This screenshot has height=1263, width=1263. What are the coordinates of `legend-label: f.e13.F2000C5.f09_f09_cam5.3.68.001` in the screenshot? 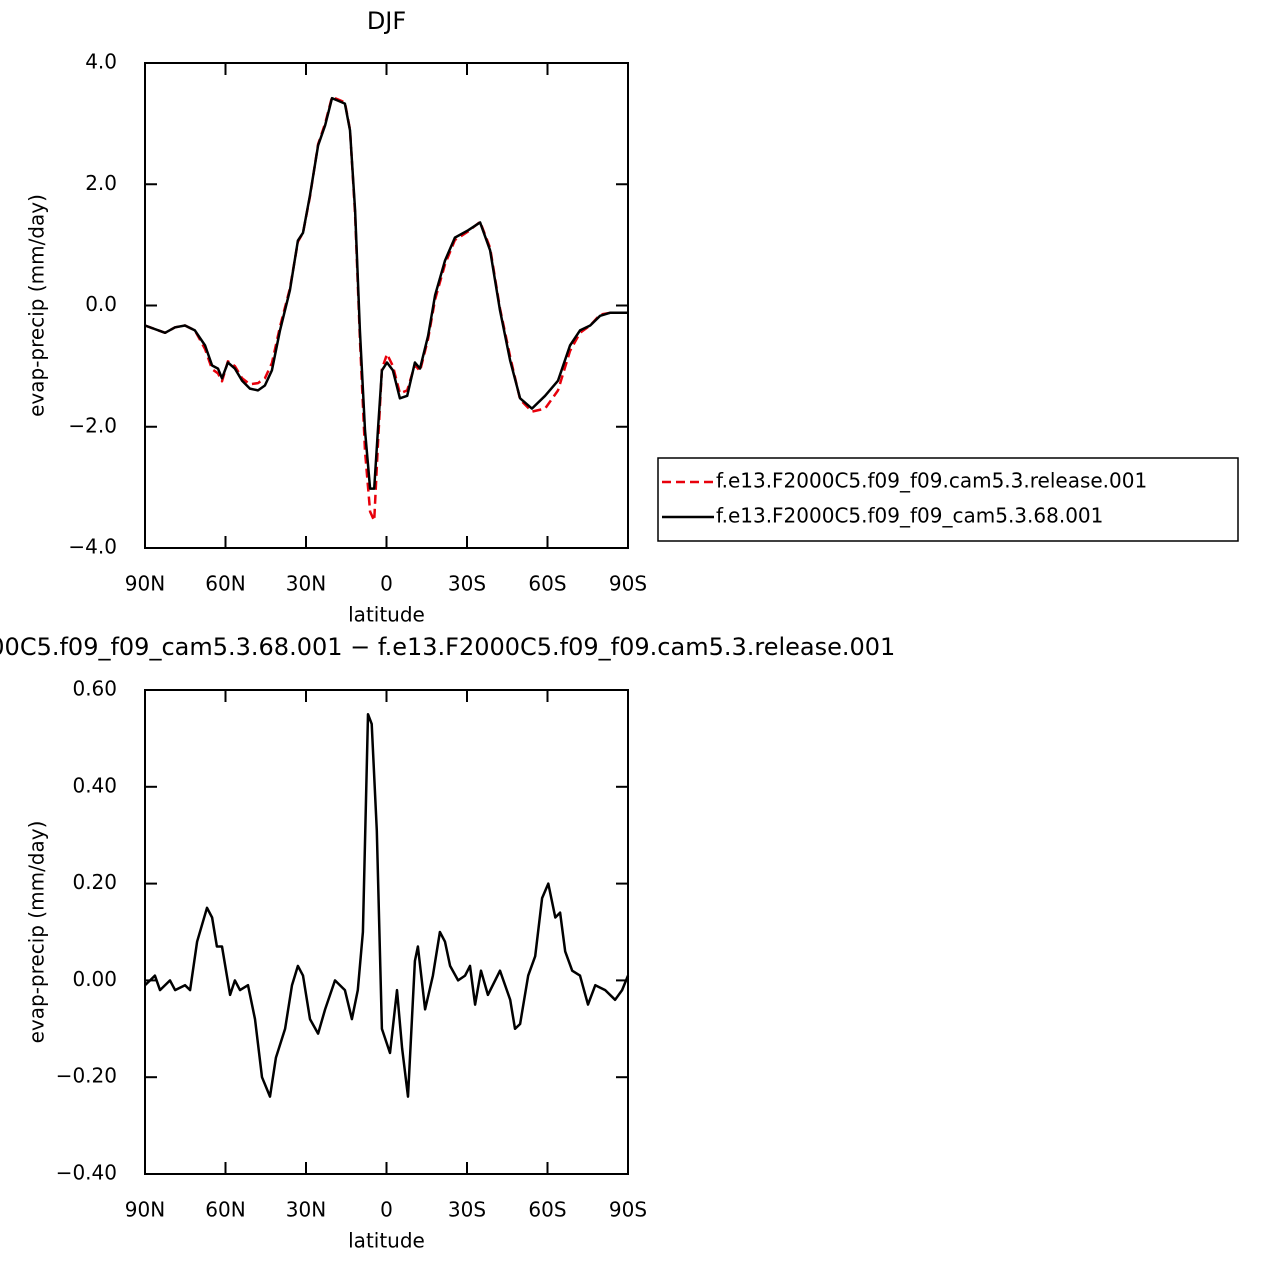 It's located at (909, 516).